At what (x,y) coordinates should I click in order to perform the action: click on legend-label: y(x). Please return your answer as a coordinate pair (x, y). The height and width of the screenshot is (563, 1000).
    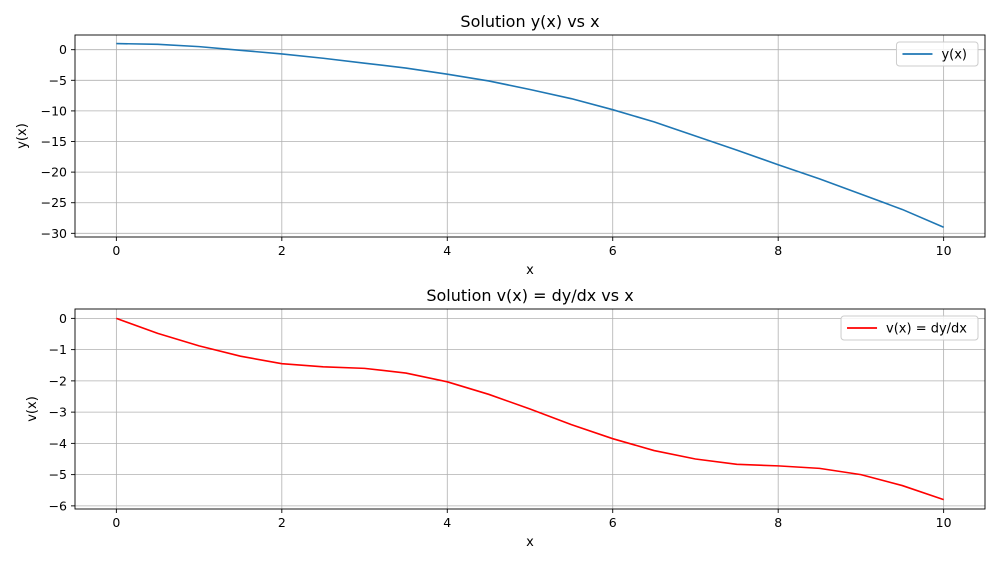
    Looking at the image, I should click on (954, 55).